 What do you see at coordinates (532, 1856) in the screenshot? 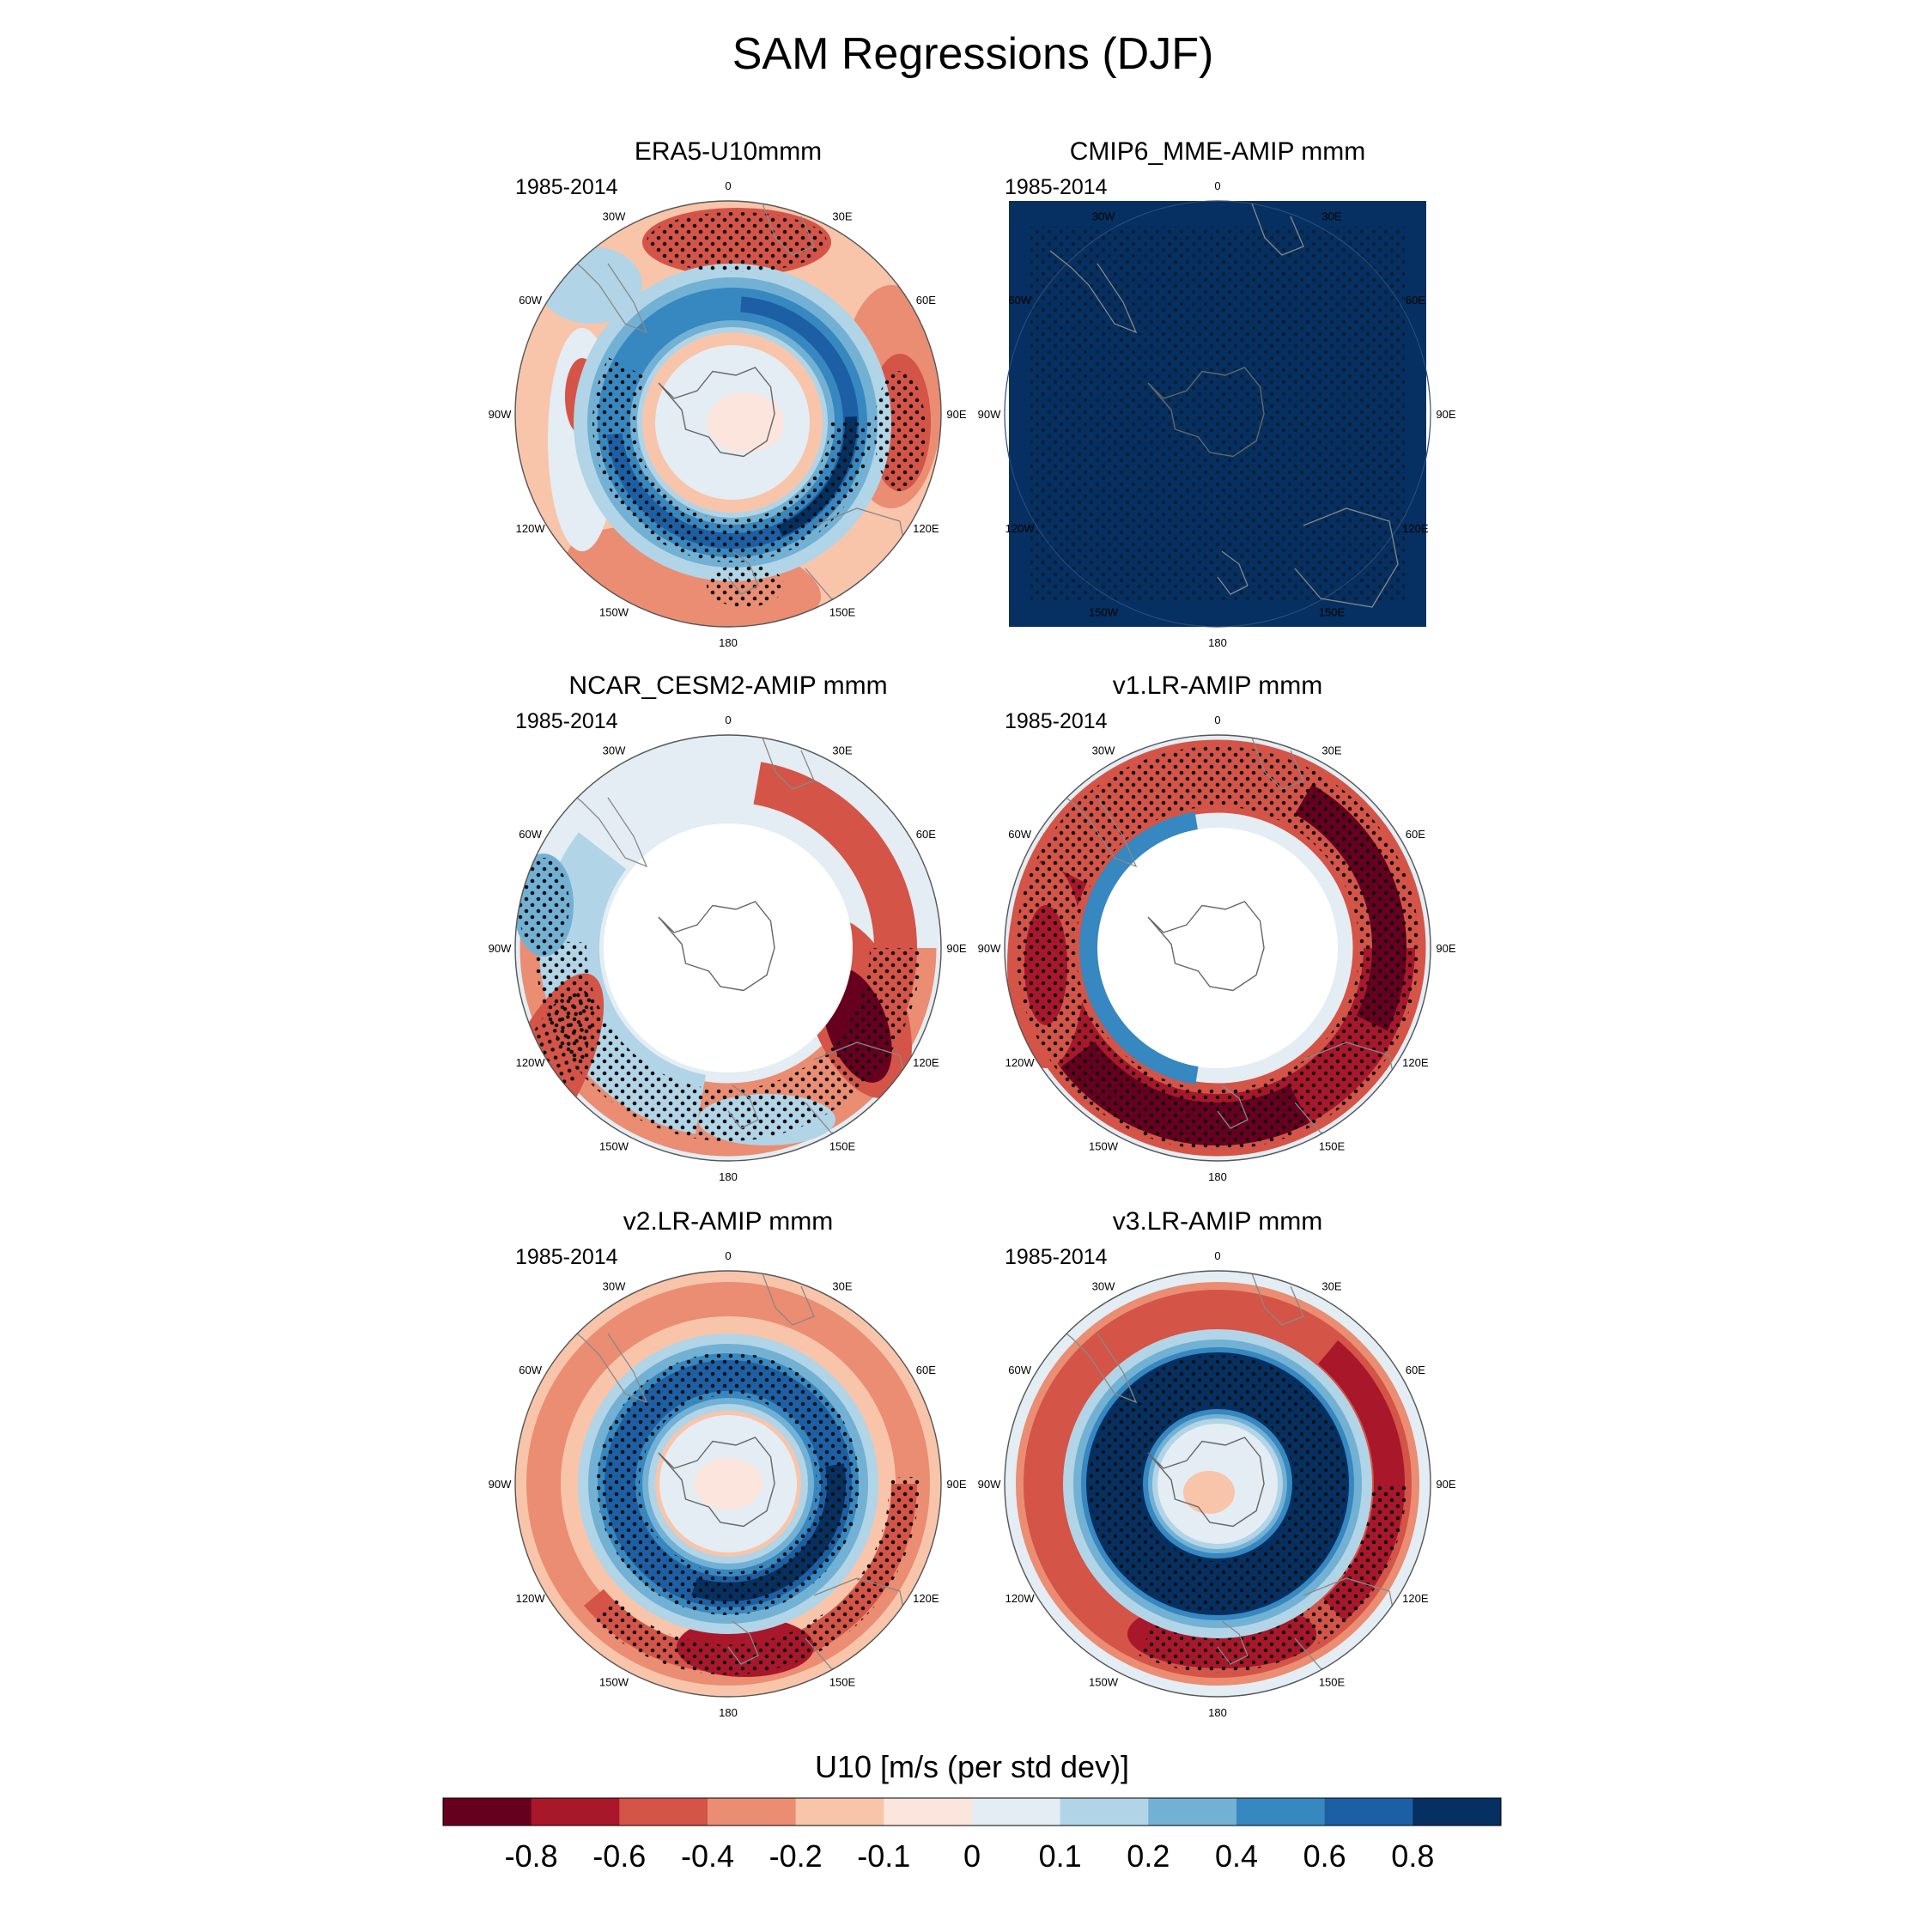
I see `colorbar-tick-label: -0.8` at bounding box center [532, 1856].